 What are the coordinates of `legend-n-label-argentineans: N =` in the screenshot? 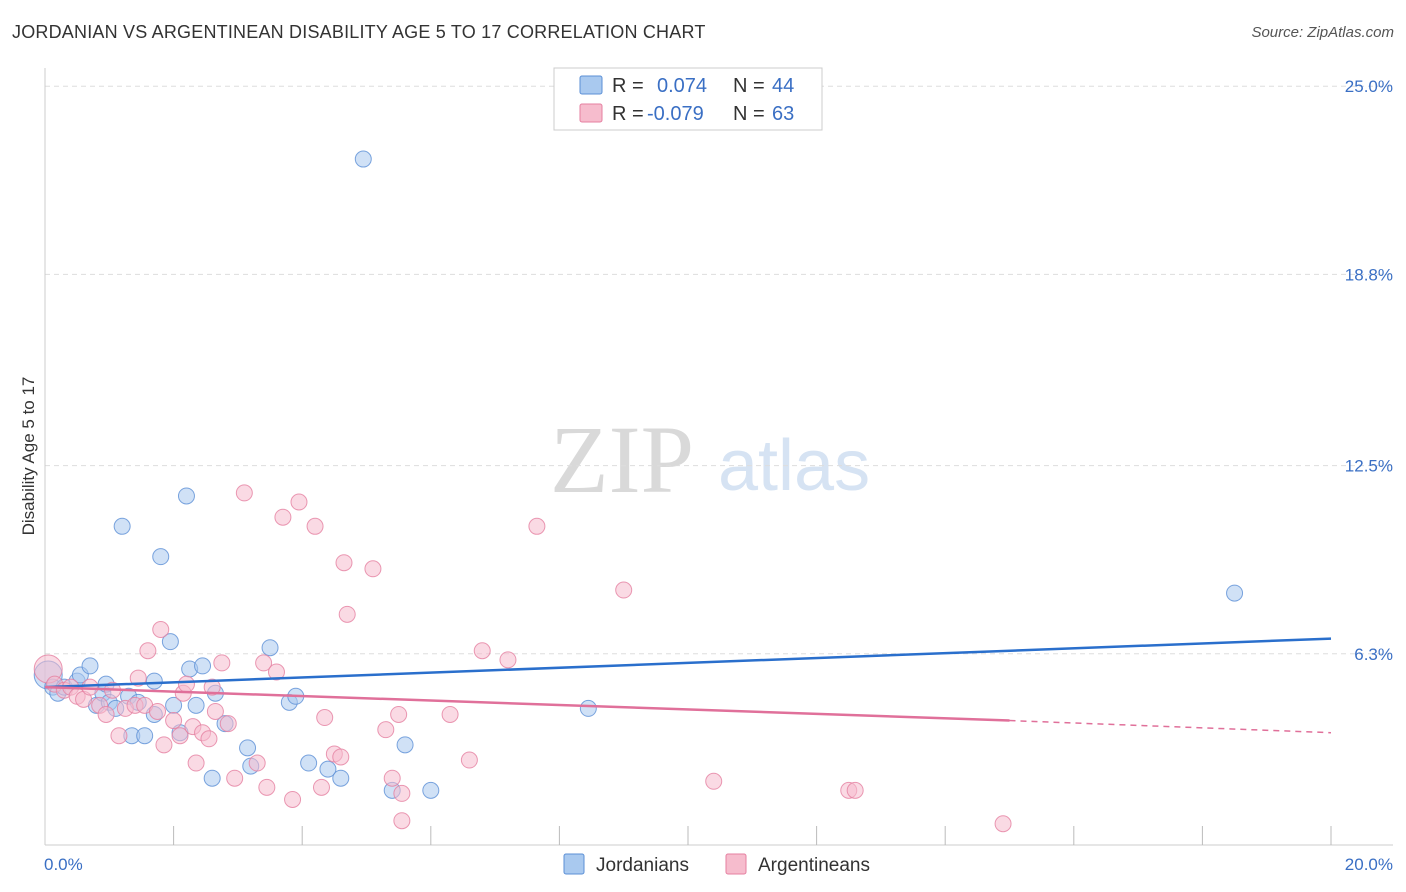 It's located at (749, 114).